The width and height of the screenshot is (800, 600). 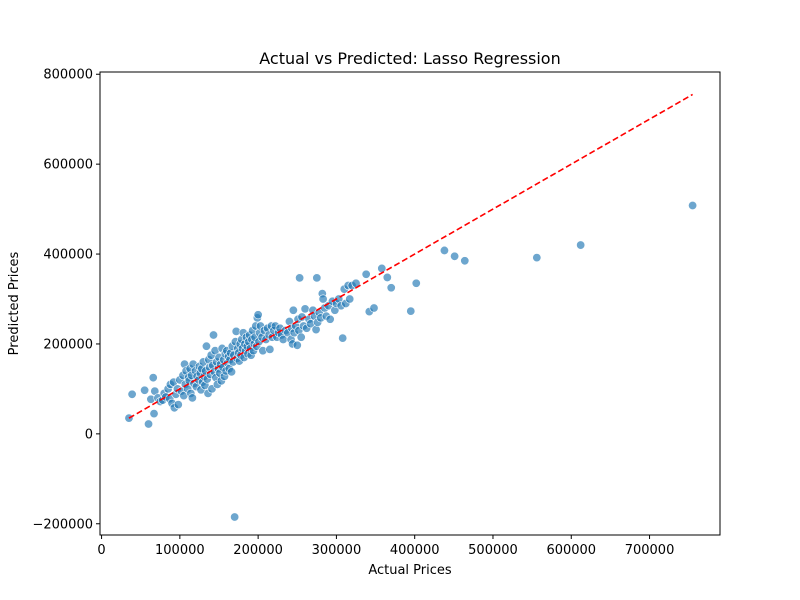 What do you see at coordinates (14, 303) in the screenshot?
I see `y-axis-label: Predicted Prices` at bounding box center [14, 303].